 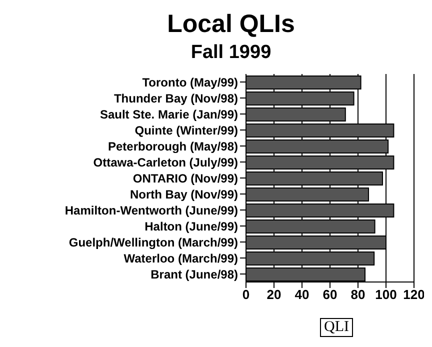 What do you see at coordinates (151, 210) in the screenshot?
I see `y-tick-label: Hamilton-Wentworth (June/99)` at bounding box center [151, 210].